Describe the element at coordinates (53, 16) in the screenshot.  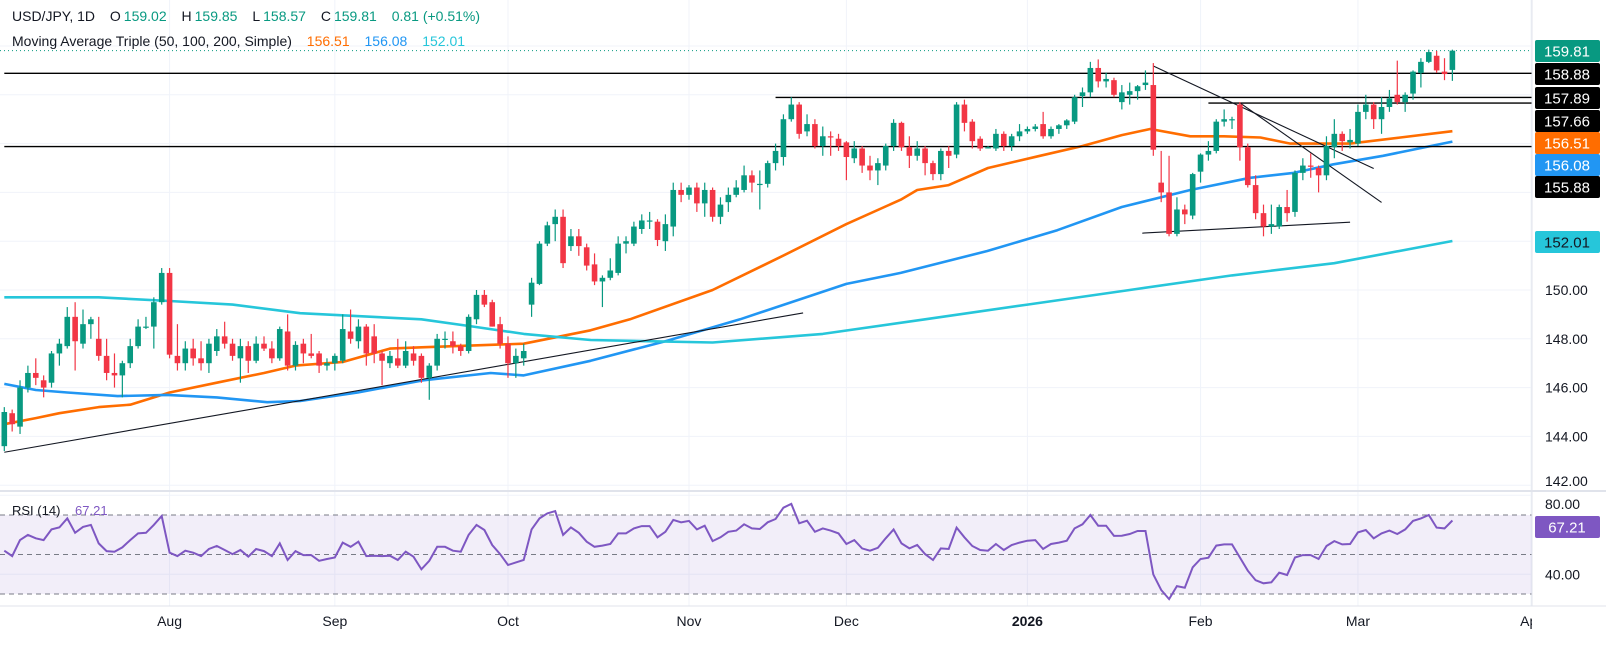
I see `symbol-interval: USD/JPY, 1D` at that location.